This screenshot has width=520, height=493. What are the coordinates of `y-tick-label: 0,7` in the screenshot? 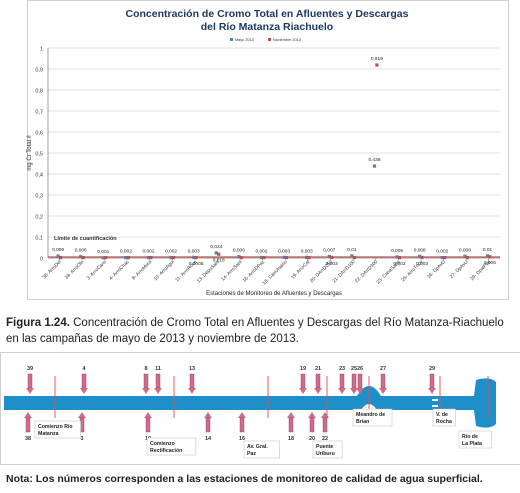 It's located at (39, 113).